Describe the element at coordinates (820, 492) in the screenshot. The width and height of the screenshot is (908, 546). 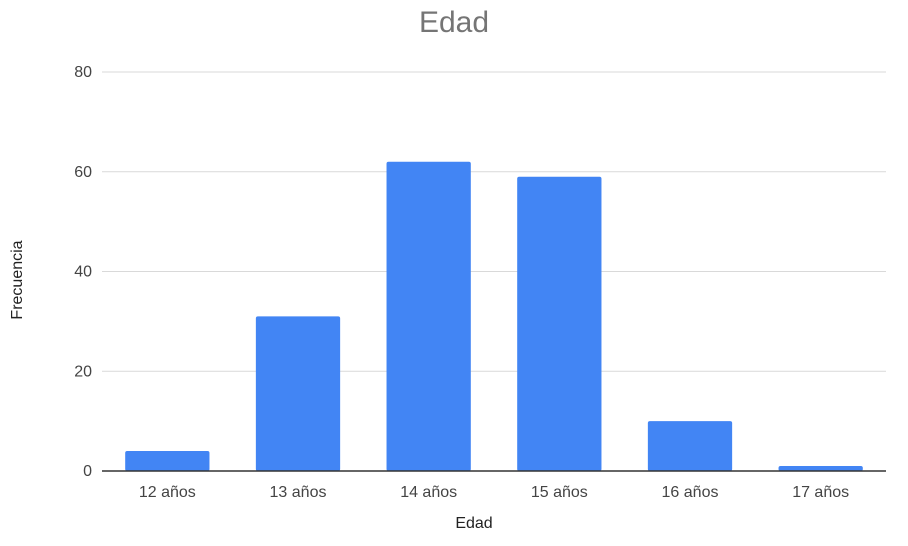
I see `x-tick-label: 17 años` at that location.